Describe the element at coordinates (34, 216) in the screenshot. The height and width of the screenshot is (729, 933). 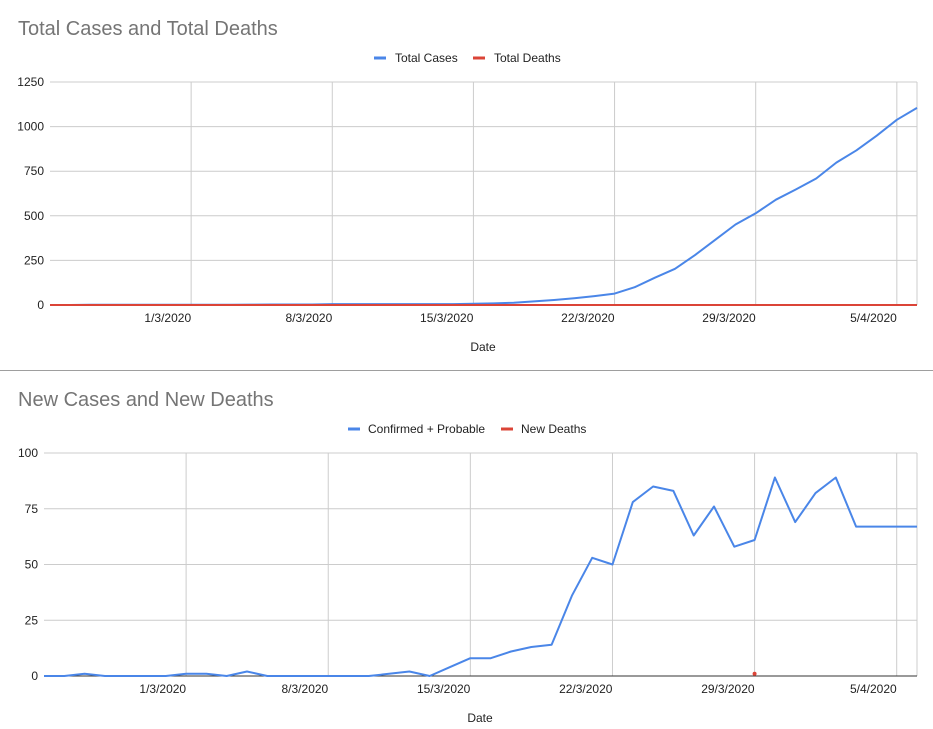
I see `y-tick-label: 500` at that location.